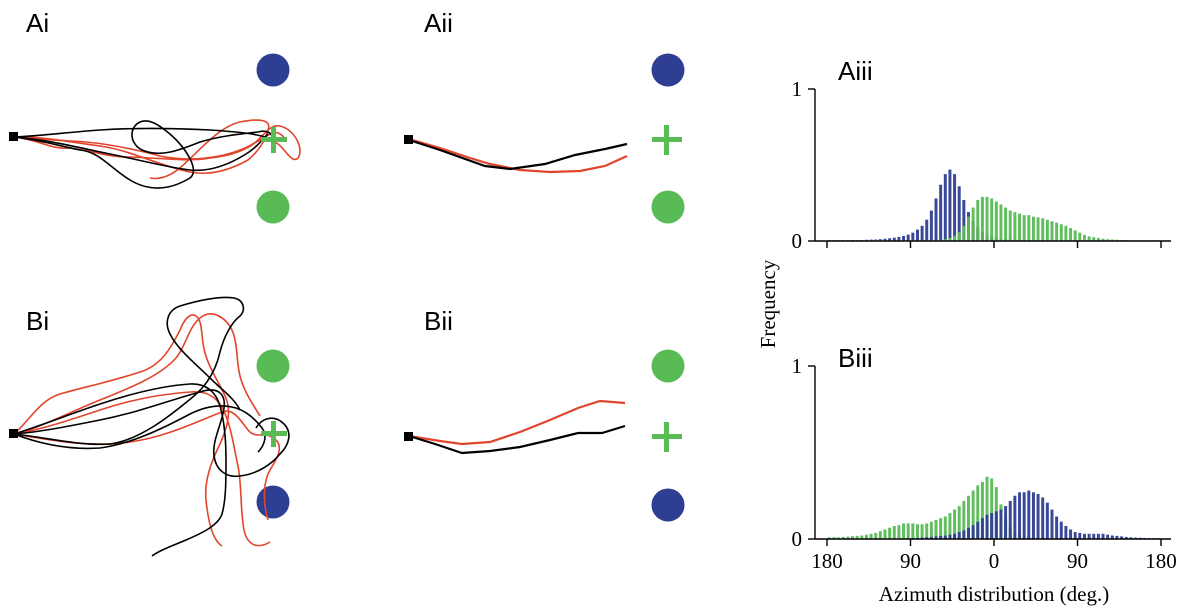 This screenshot has width=1185, height=611. I want to click on panel-label-aiii: Aiii, so click(855, 71).